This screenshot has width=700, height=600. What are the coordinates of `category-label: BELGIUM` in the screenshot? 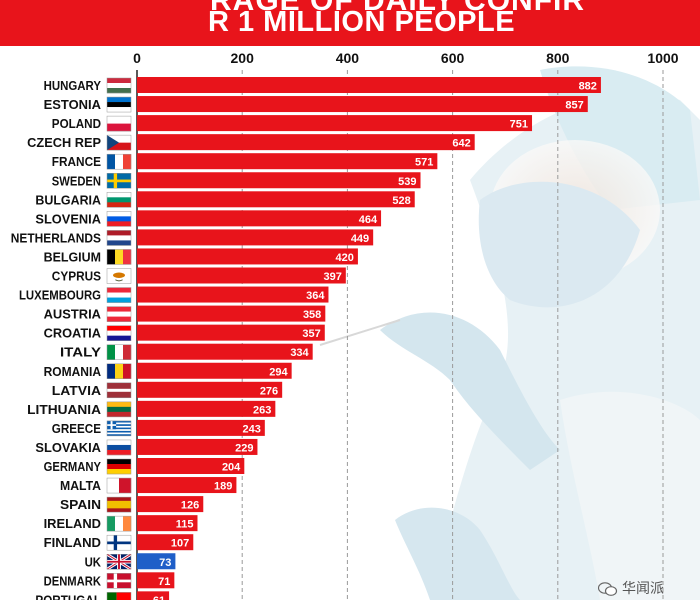 It's located at (72, 257).